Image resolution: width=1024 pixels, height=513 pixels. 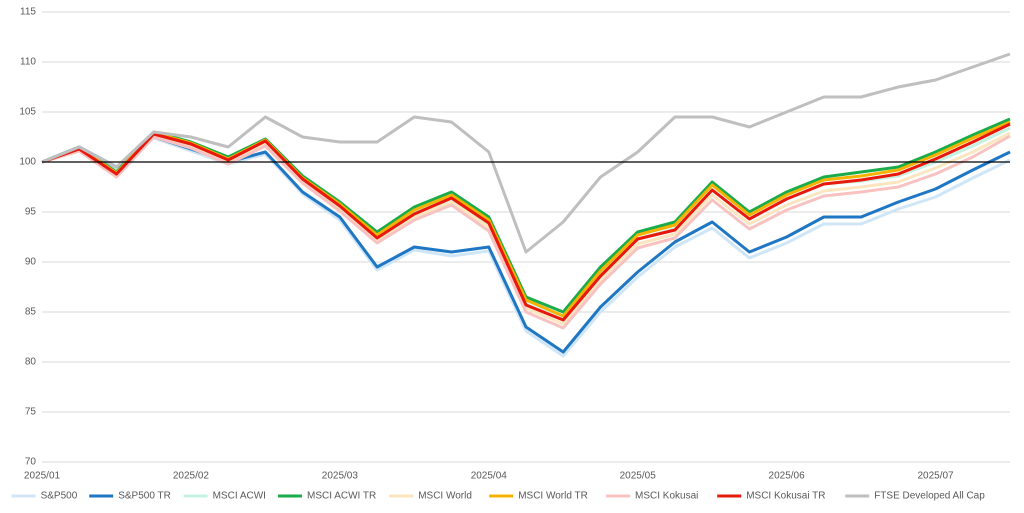 I want to click on y-tick-label: 85, so click(x=31, y=312).